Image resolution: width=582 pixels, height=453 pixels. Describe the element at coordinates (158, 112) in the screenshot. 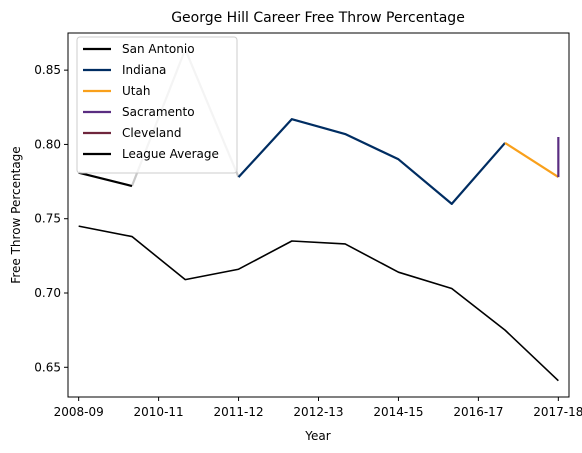

I see `legend-label-sacramento: Sacramento` at that location.